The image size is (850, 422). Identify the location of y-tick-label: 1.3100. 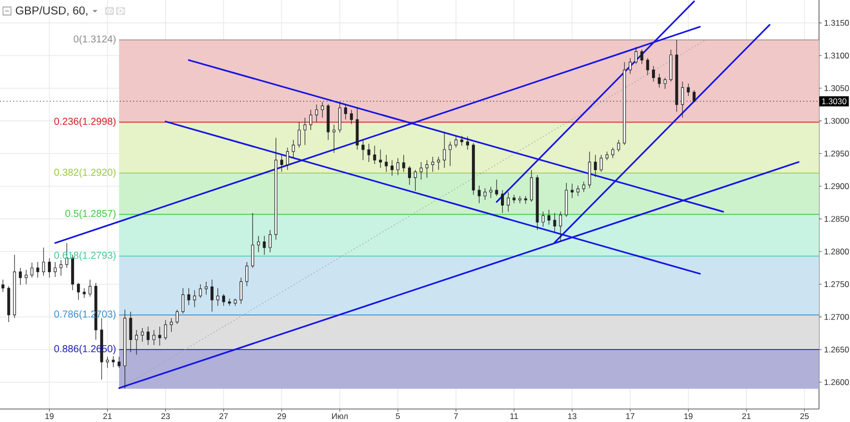
(836, 55).